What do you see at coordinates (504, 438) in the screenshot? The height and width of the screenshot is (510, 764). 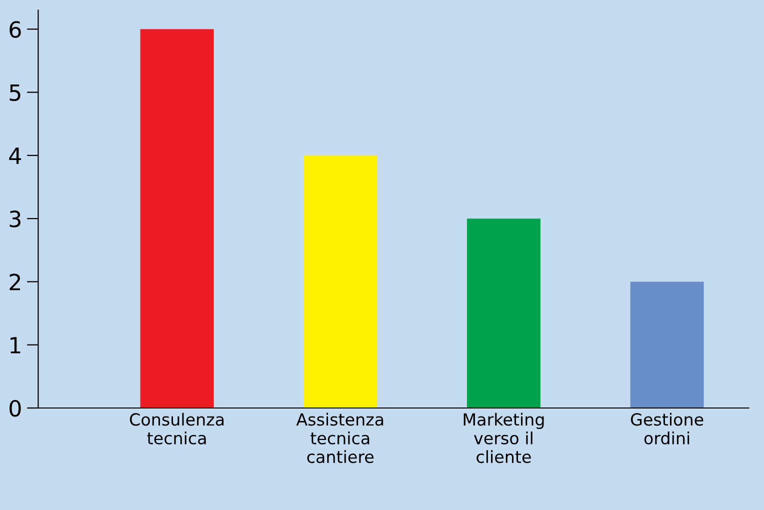 I see `x-tick-label: Marketing verso il cliente` at bounding box center [504, 438].